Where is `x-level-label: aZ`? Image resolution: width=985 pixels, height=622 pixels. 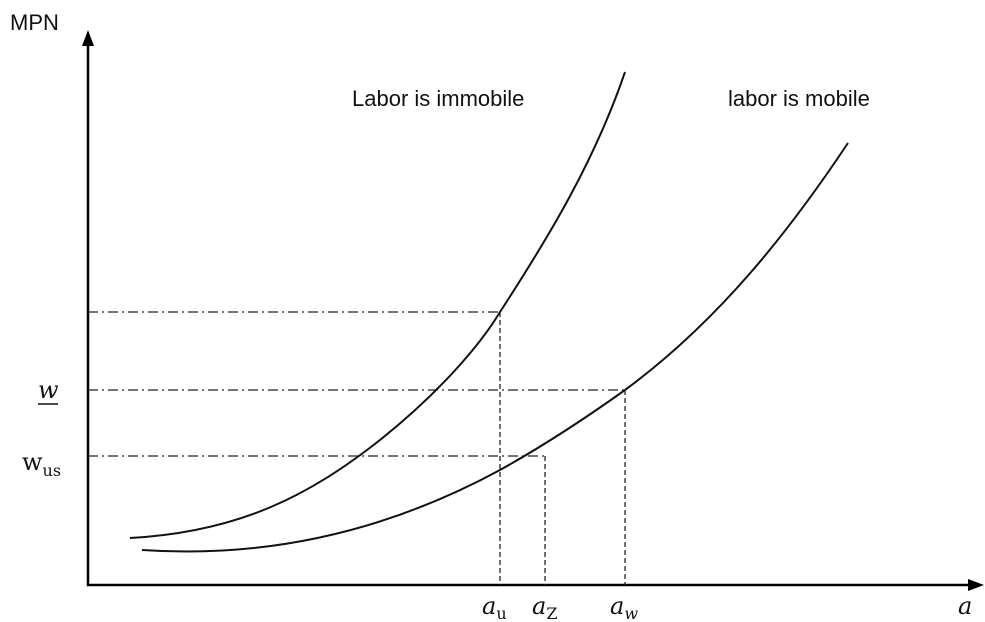
x-level-label: aZ is located at coordinates (544, 607).